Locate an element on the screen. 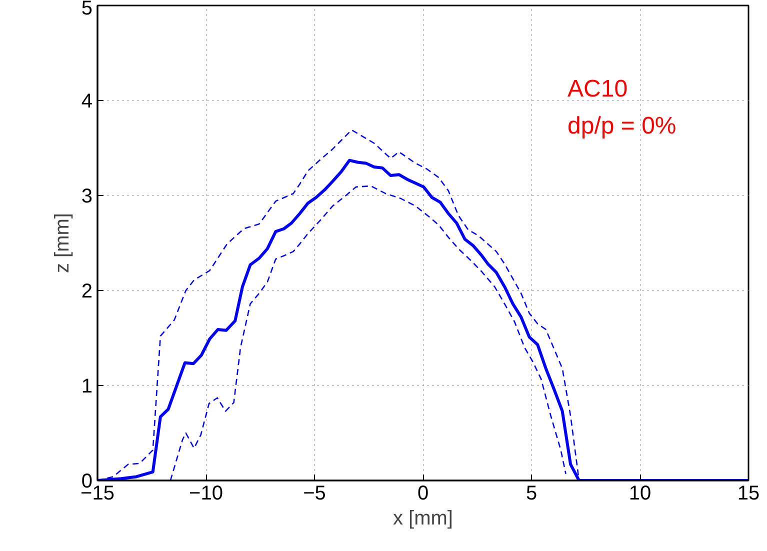  x-tick-label: 0 is located at coordinates (423, 493).